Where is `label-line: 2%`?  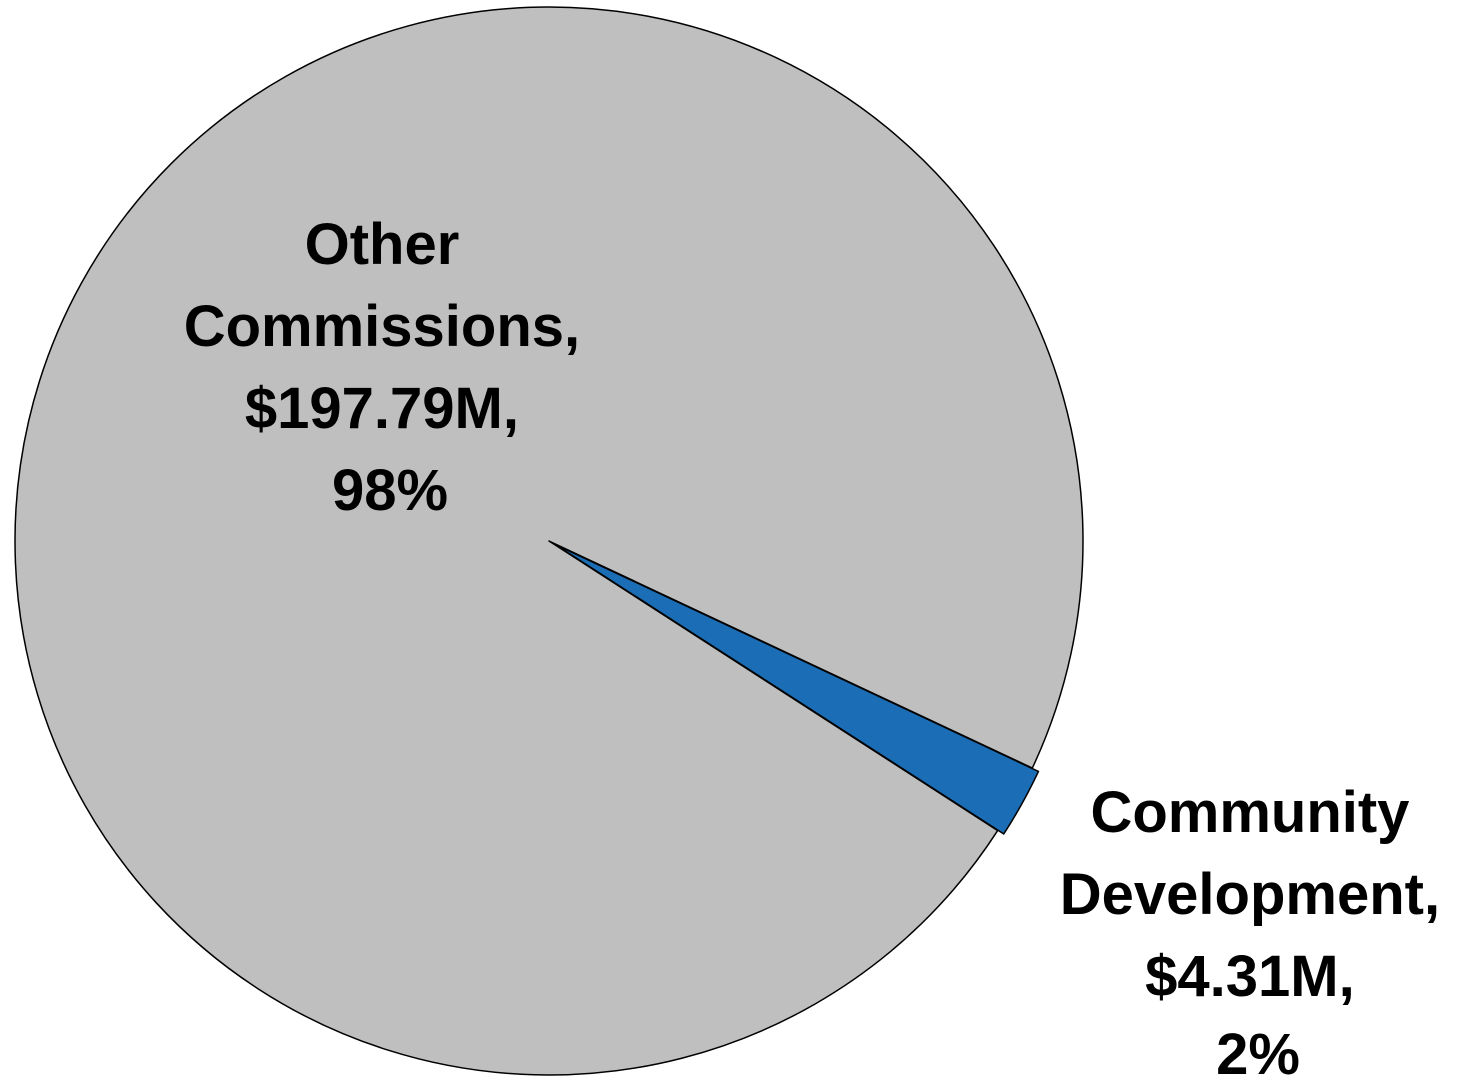
label-line: 2% is located at coordinates (1258, 1052).